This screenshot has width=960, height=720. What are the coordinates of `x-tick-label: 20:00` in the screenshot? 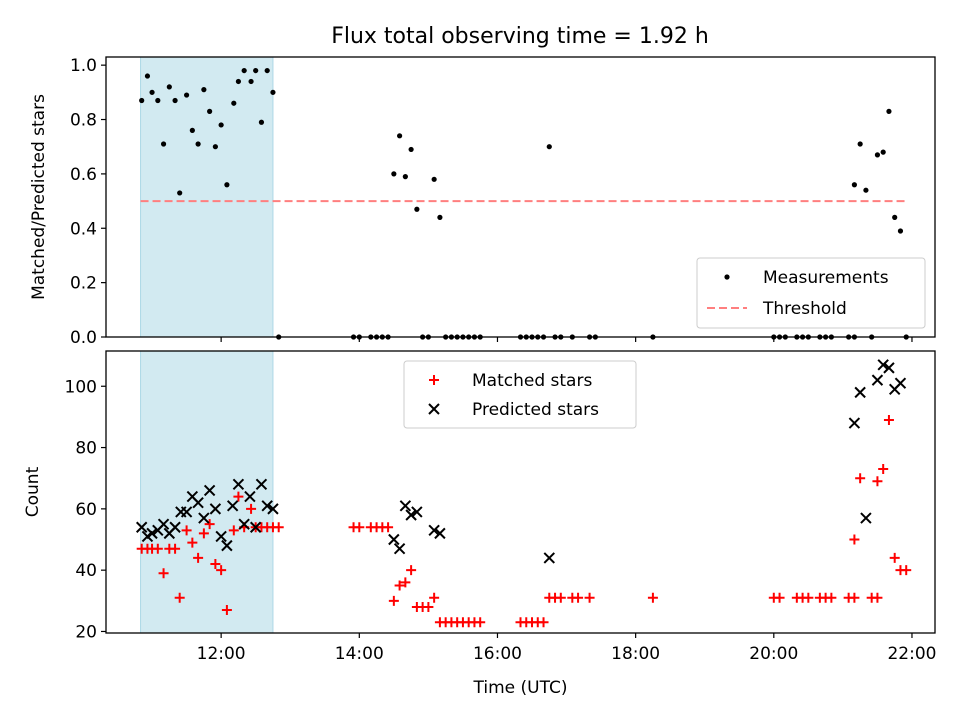 It's located at (773, 654).